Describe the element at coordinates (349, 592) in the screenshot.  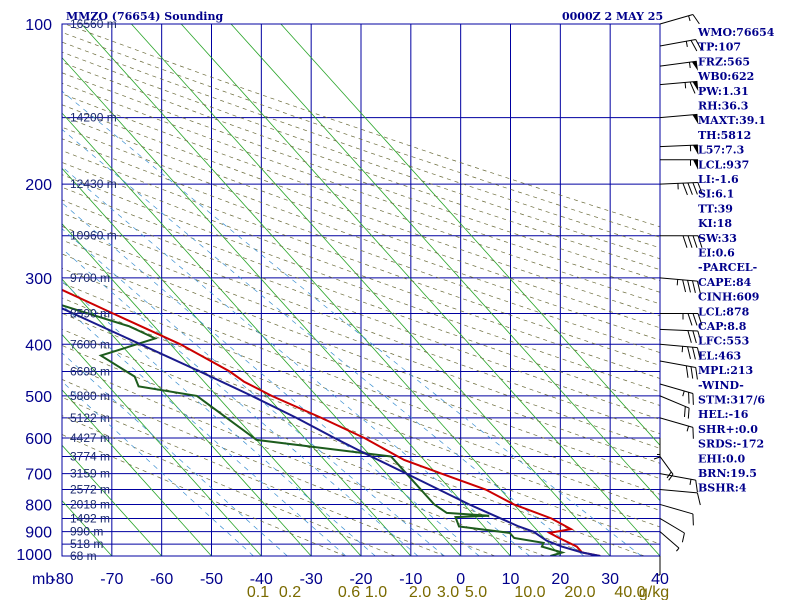
I see `mixing-ratio-tick-label: 0.6` at that location.